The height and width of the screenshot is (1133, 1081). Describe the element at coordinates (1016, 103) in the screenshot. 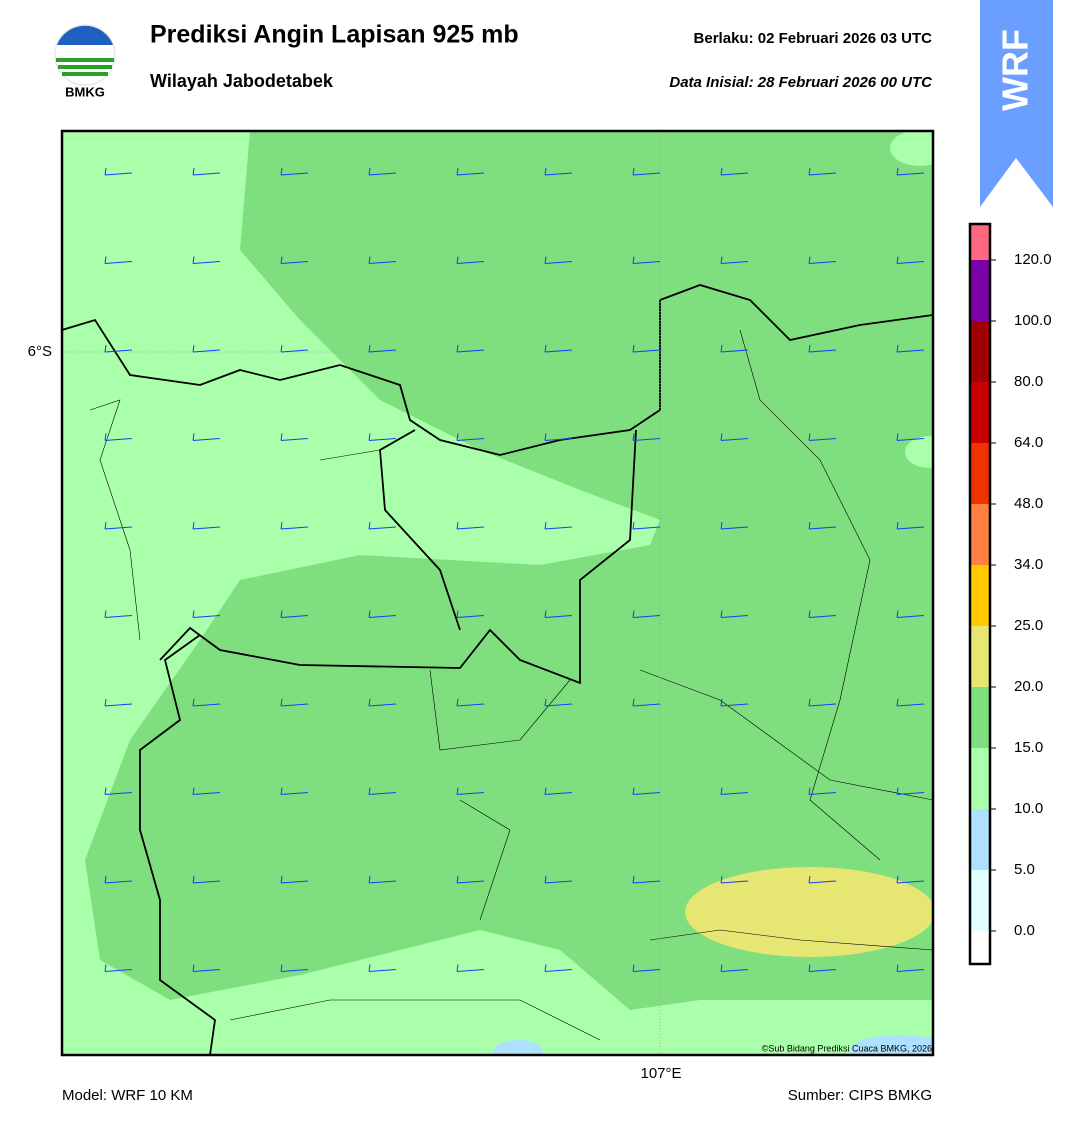

I see `ribbon` at that location.